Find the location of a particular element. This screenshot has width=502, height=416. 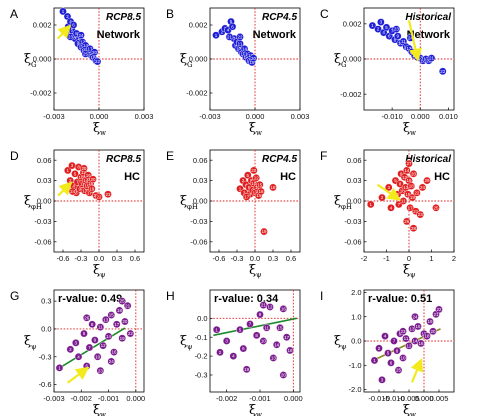

y-tick-label: -0.06 is located at coordinates (42, 241).